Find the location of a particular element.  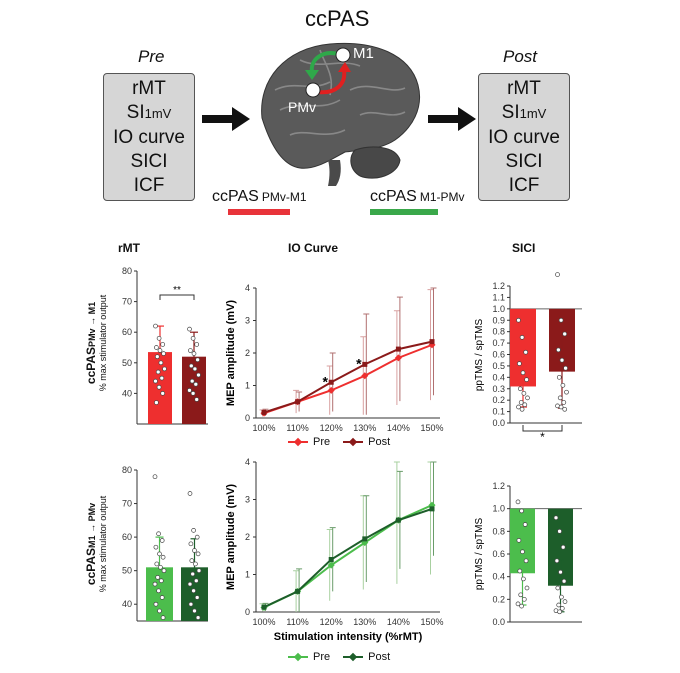

y-tick-label: 1.1 is located at coordinates (498, 297).